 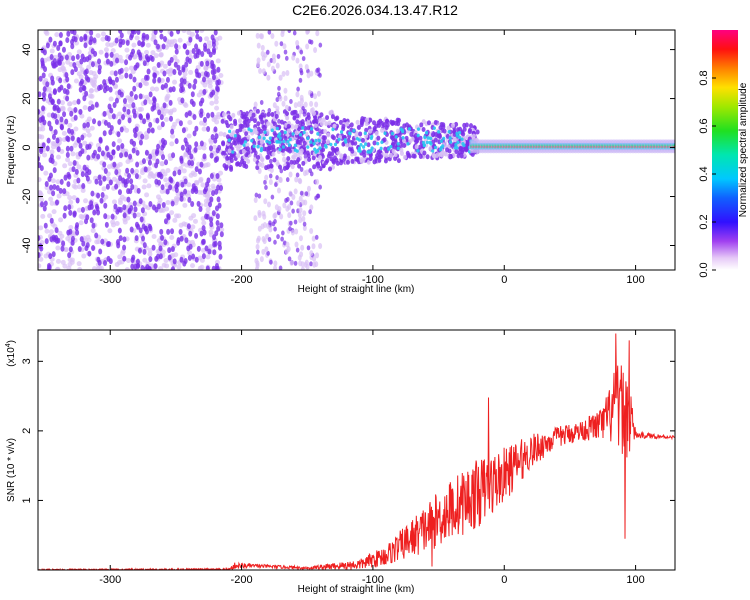 I want to click on colorbar-tick-label: 0.6, so click(x=704, y=125).